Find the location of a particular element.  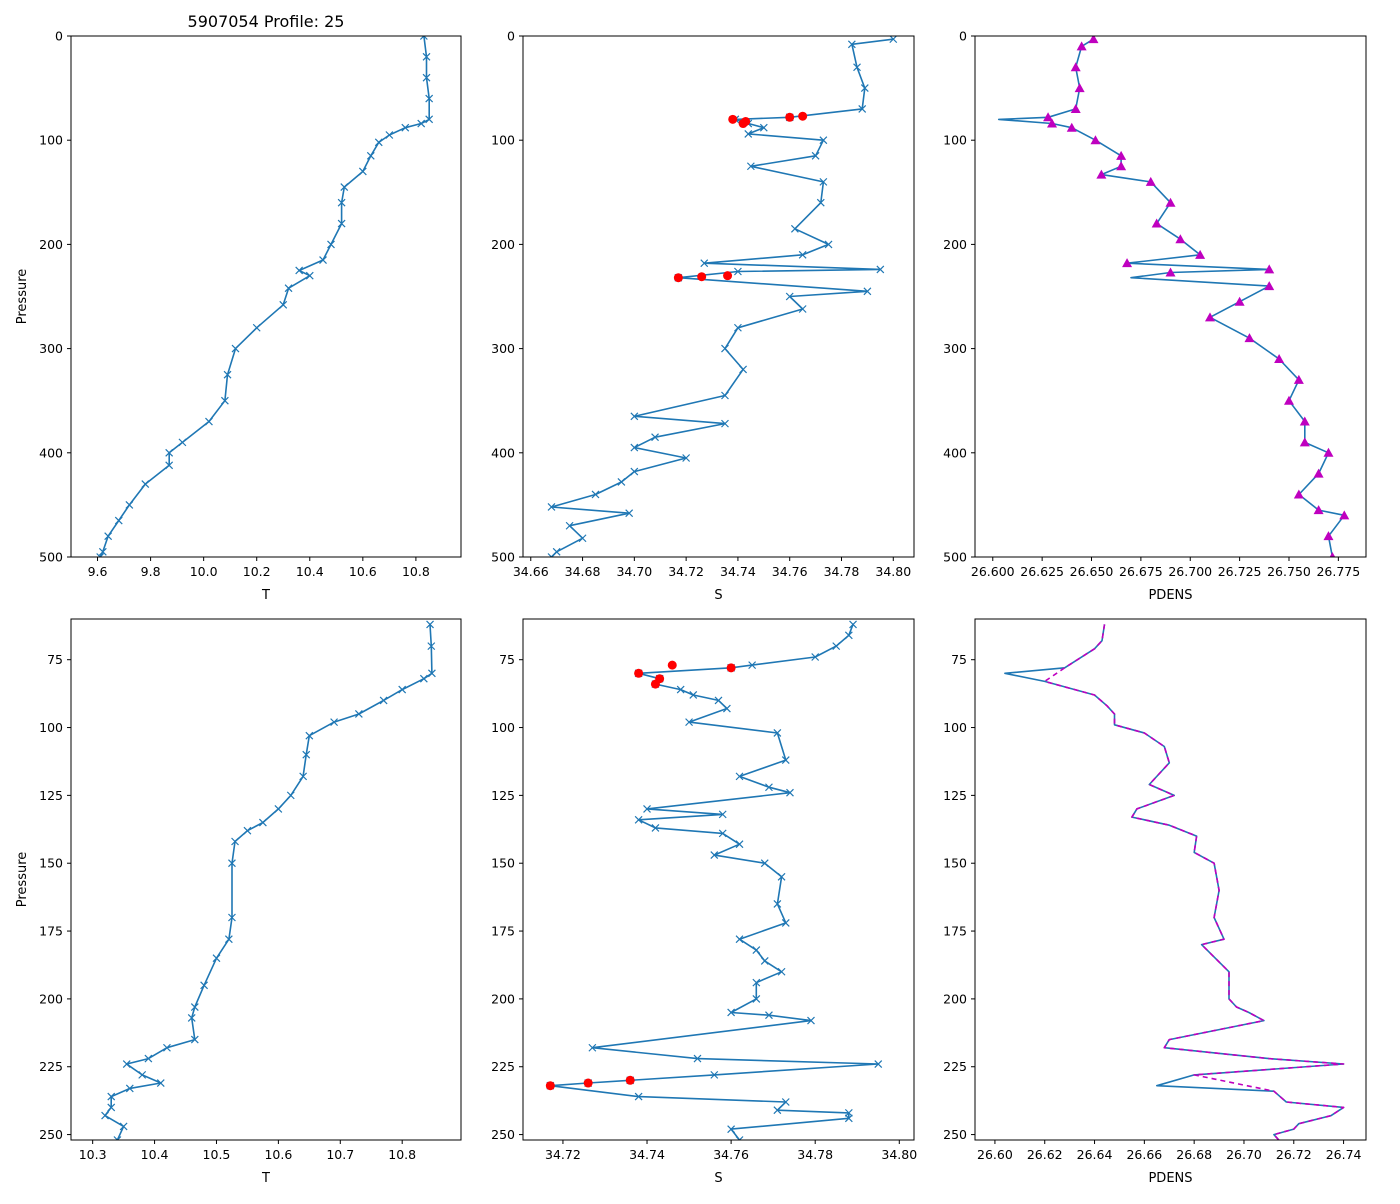

t-full-xtick-label: 10.2 is located at coordinates (257, 571).